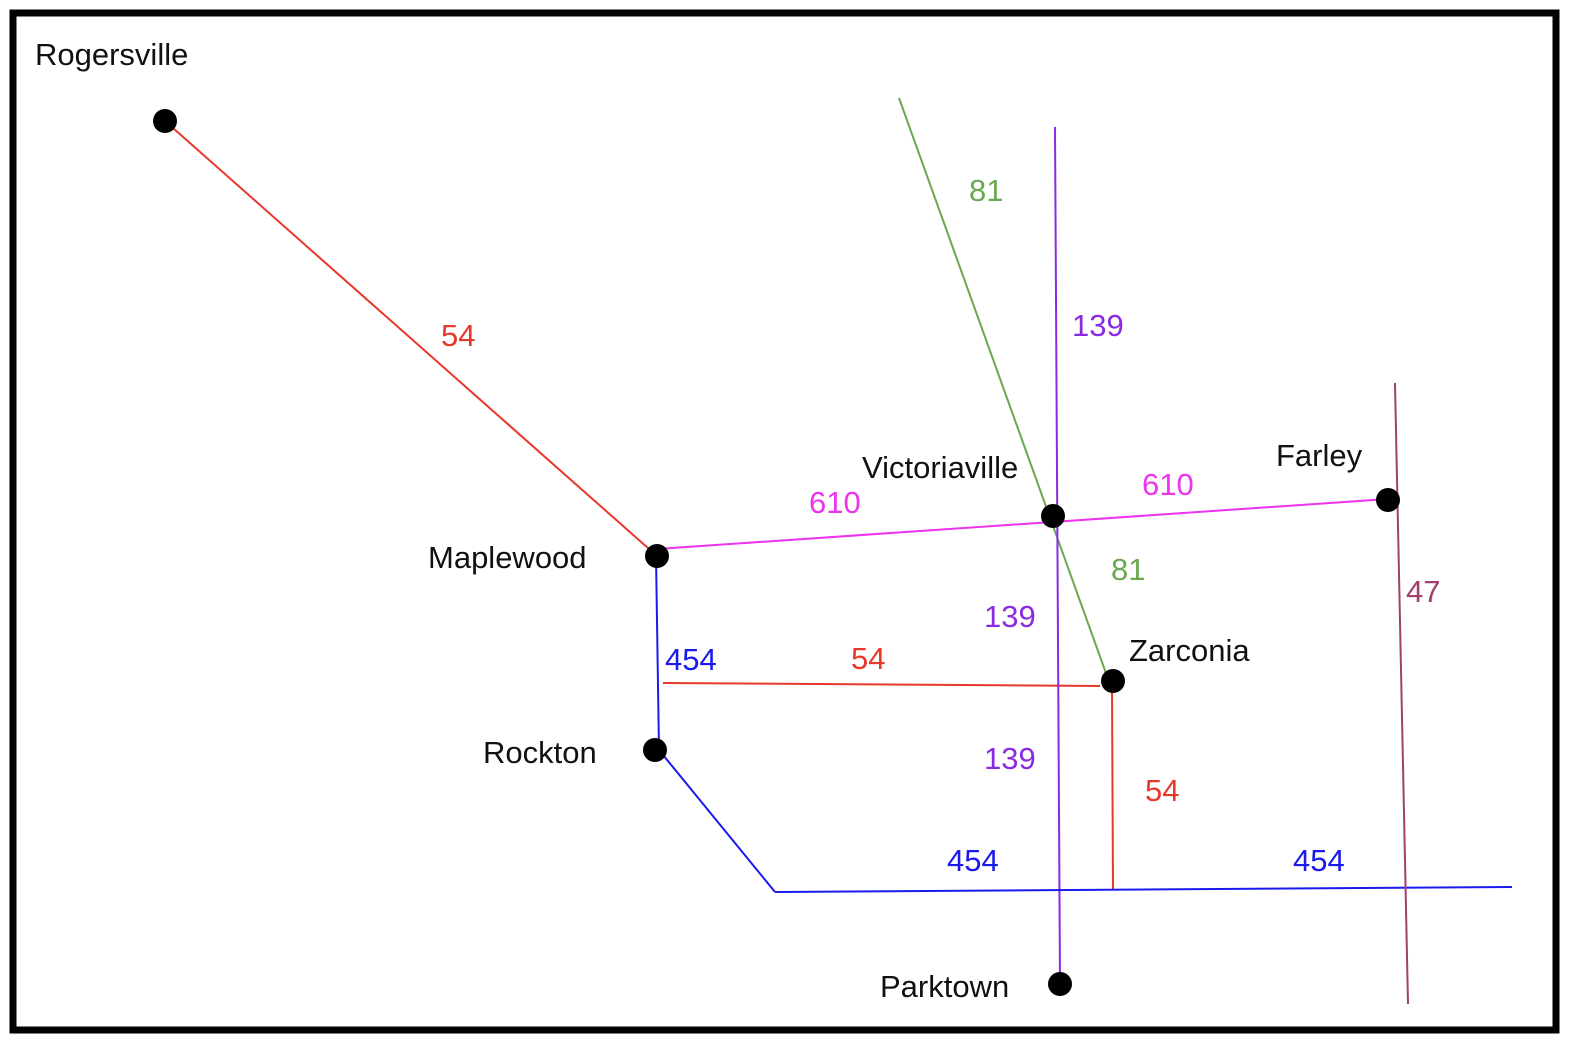 The width and height of the screenshot is (1592, 1060). I want to click on route-label-454-east: 454, so click(1319, 860).